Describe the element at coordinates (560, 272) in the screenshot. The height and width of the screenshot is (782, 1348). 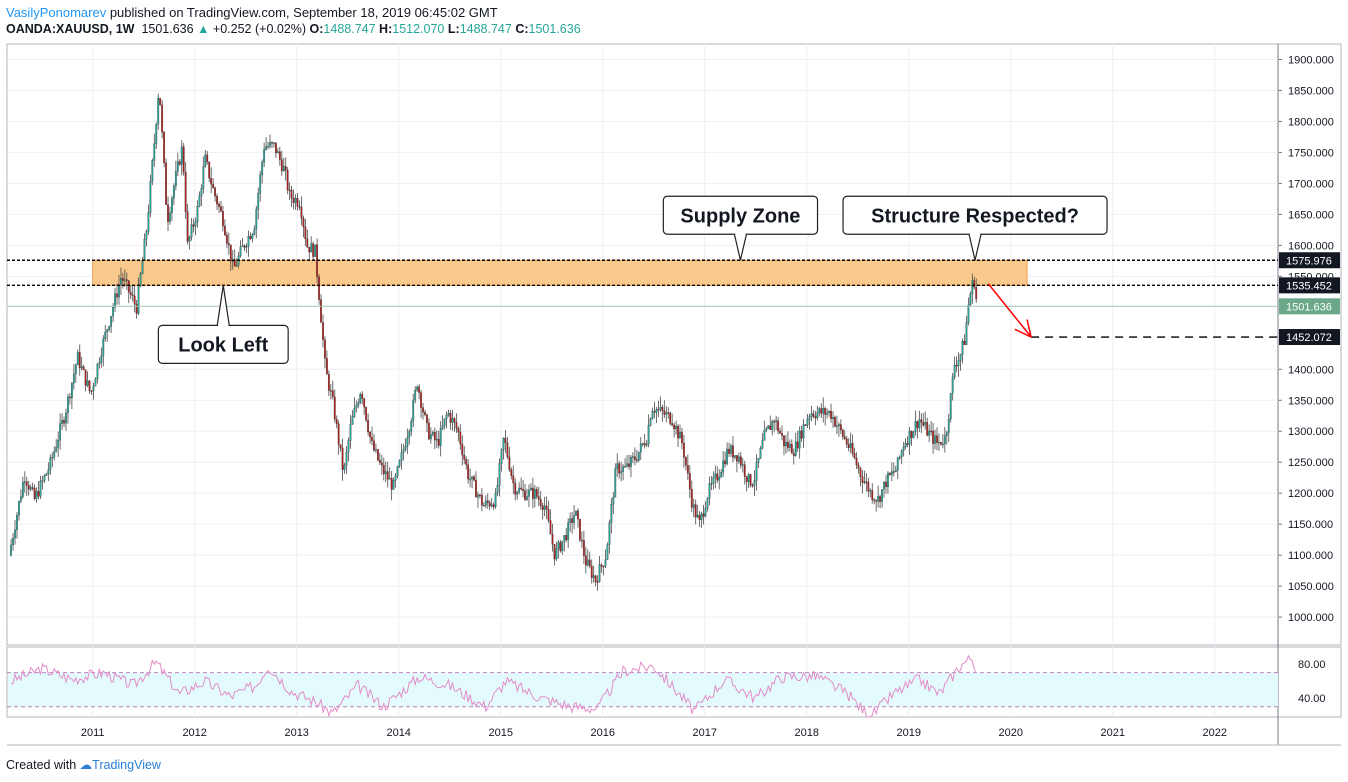
I see `supply-zone` at that location.